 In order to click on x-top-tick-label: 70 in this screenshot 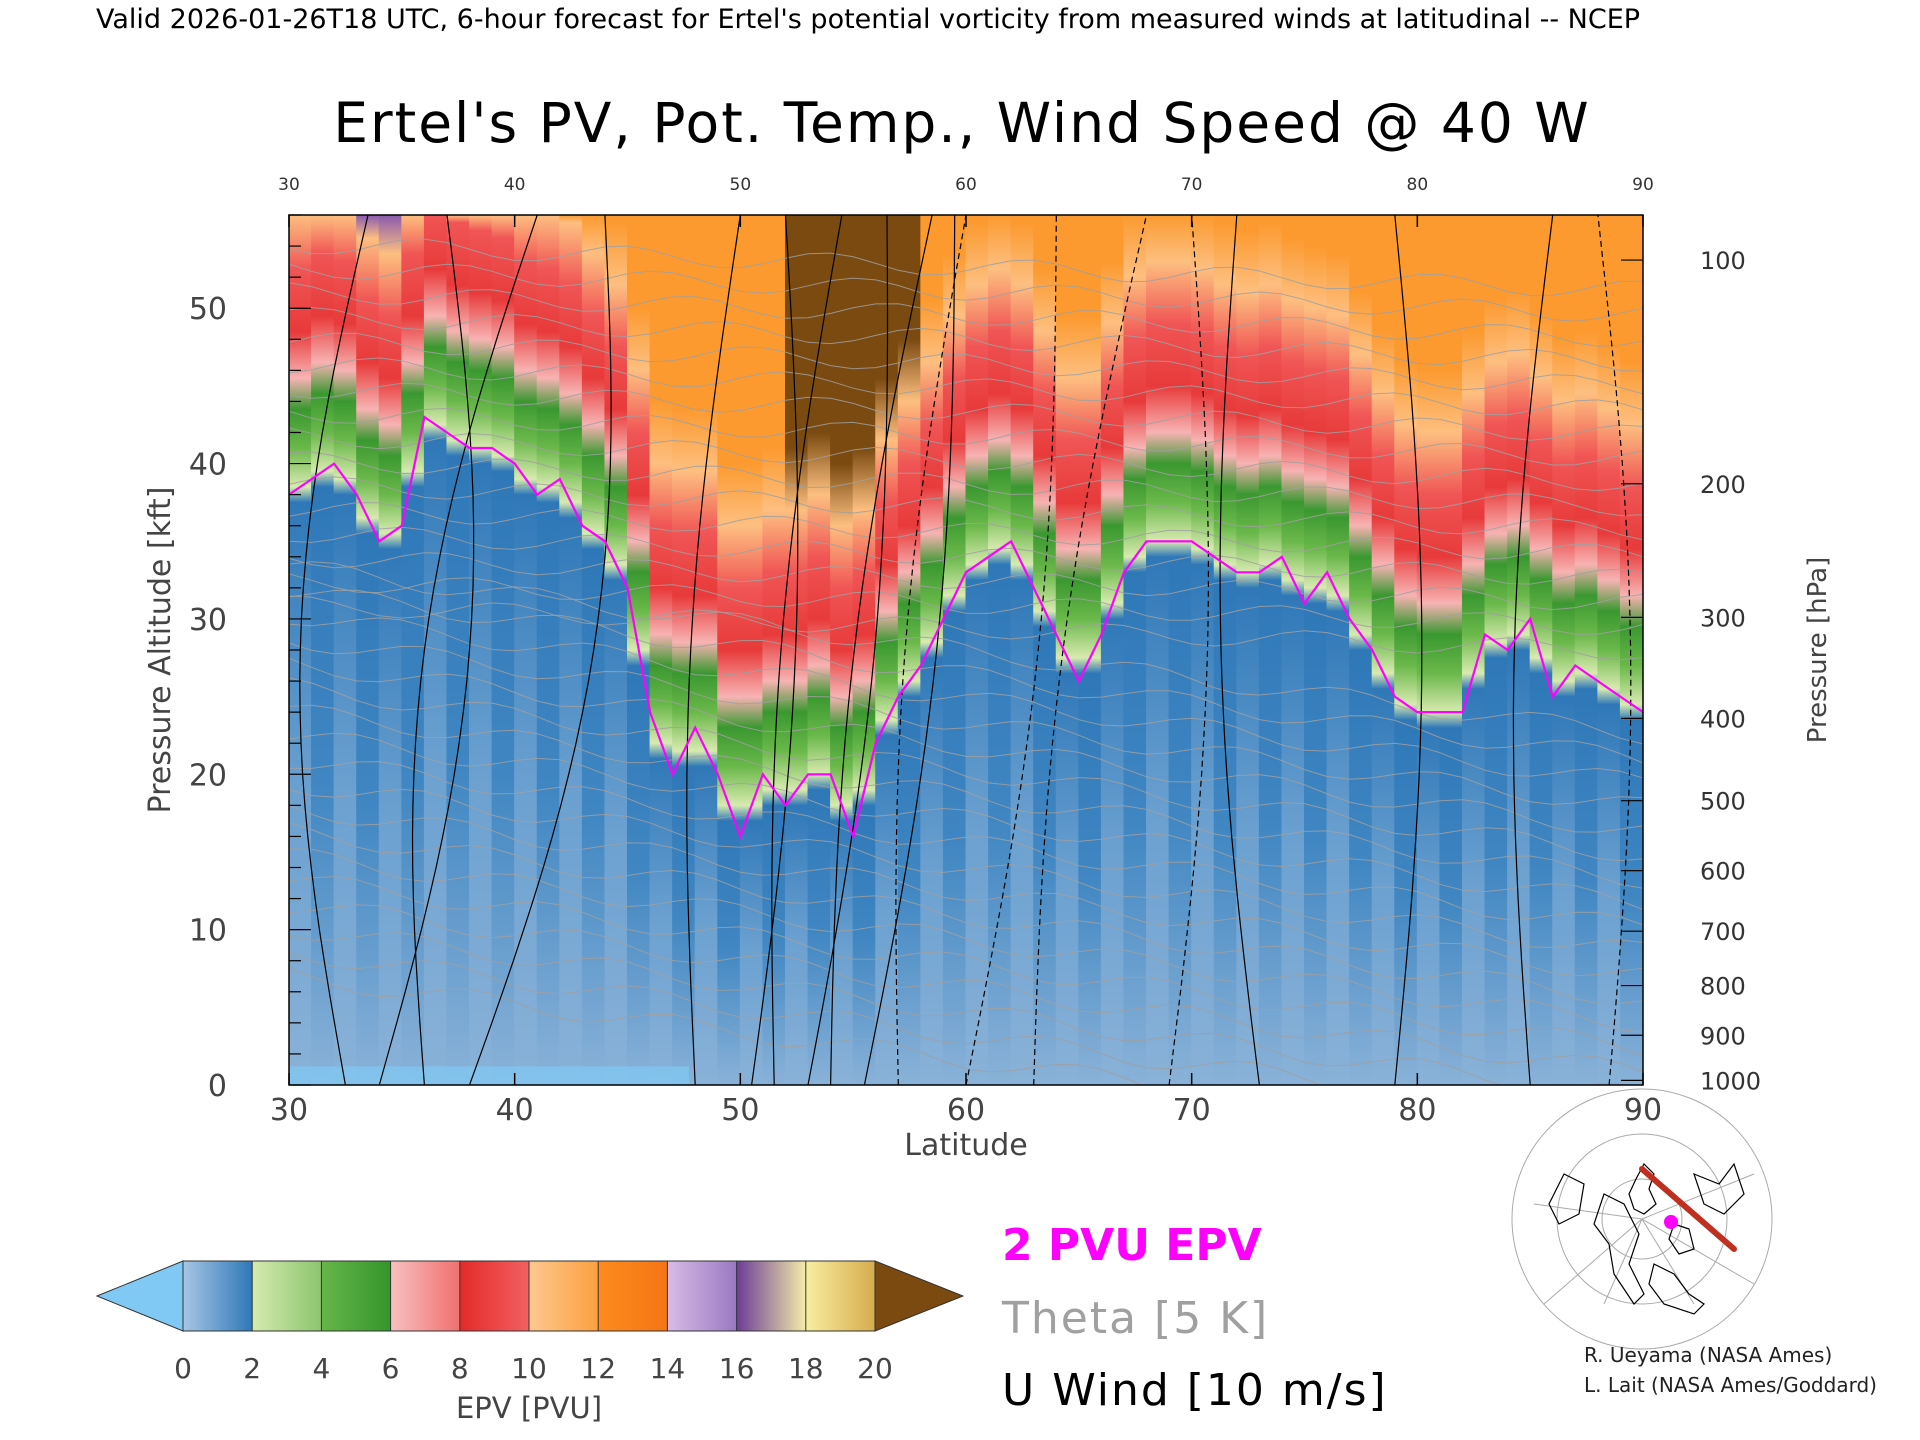, I will do `click(1192, 185)`.